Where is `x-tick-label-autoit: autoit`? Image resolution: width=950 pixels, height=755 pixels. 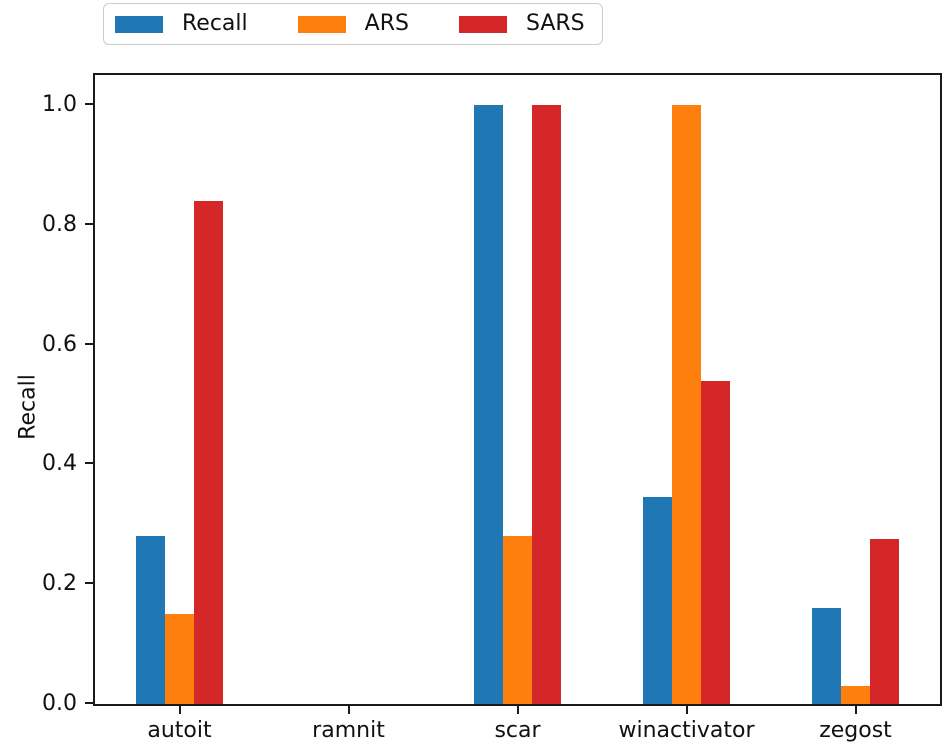
x-tick-label-autoit: autoit is located at coordinates (179, 730).